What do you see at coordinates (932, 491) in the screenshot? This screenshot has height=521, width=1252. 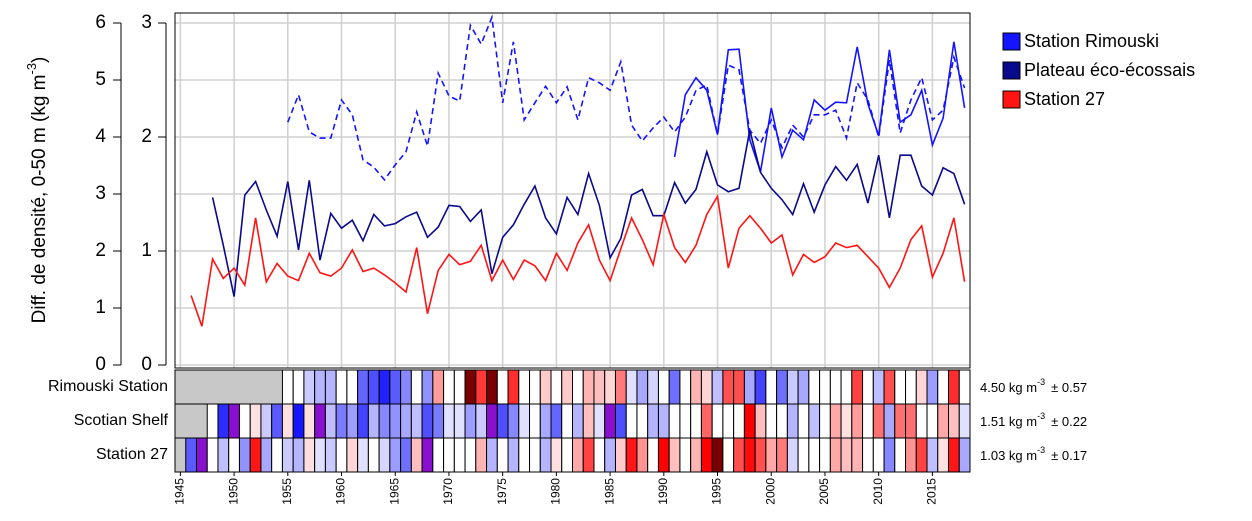 I see `x-tick-label: 2015` at bounding box center [932, 491].